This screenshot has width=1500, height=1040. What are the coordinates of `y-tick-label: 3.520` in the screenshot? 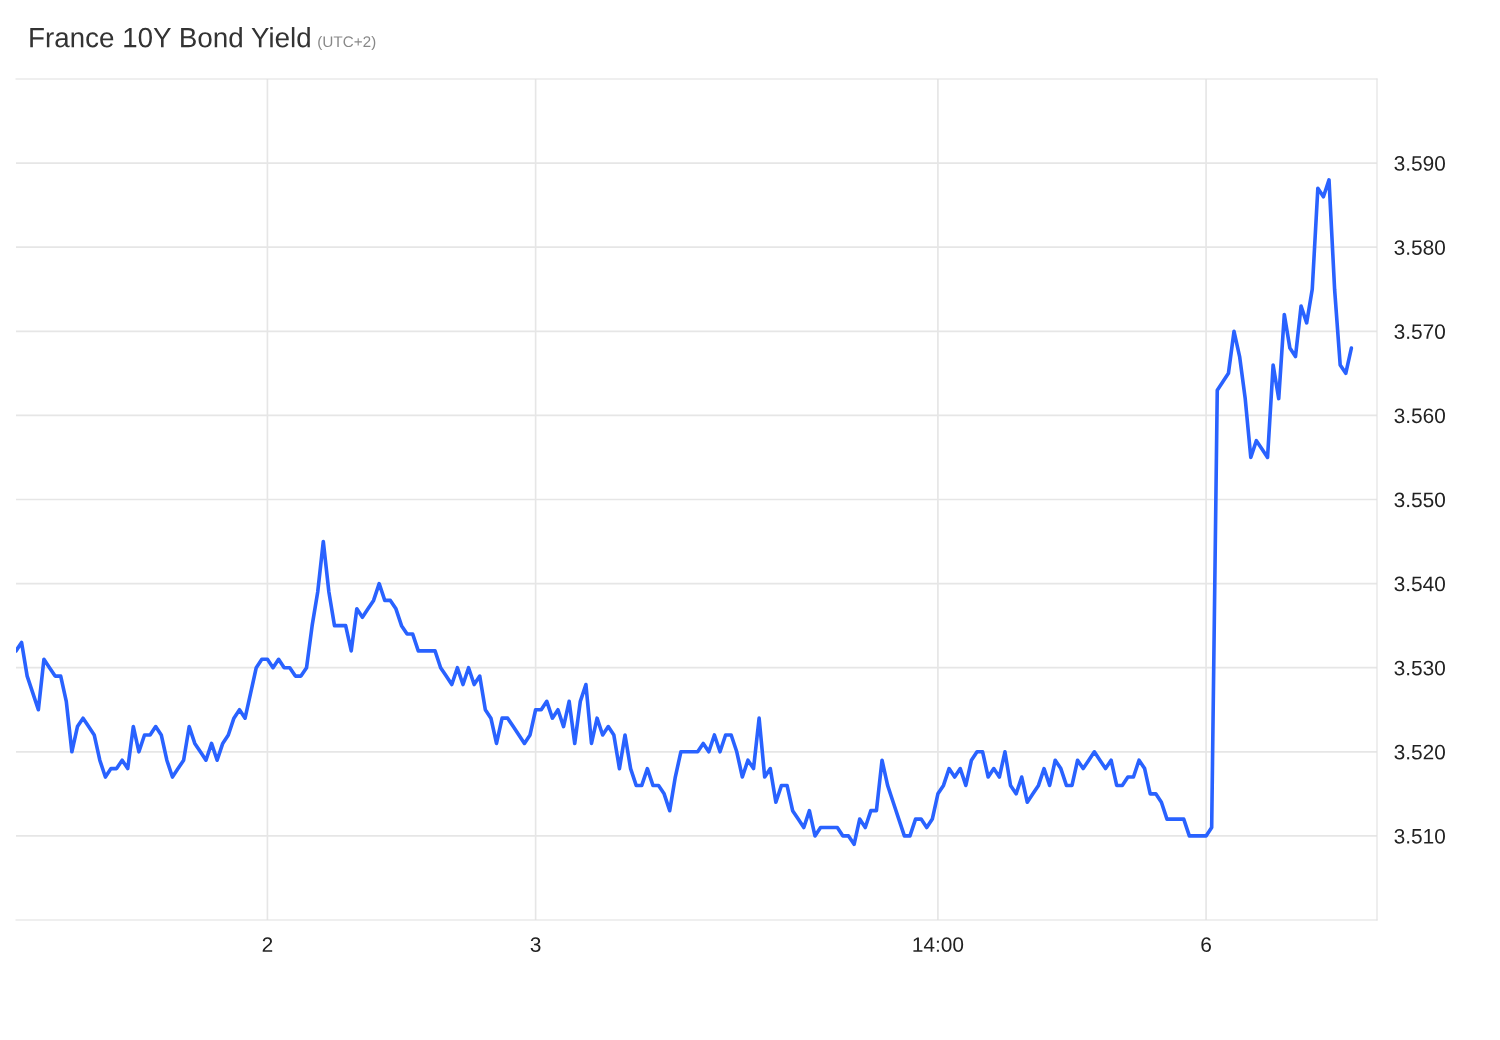 It's located at (1419, 752).